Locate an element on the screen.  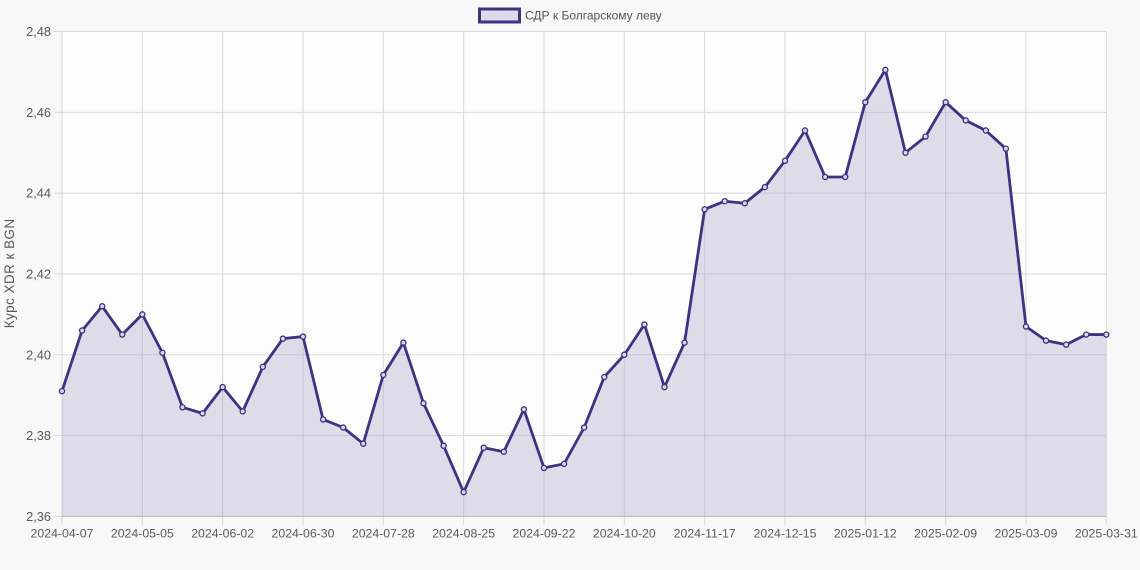
svg-text: 2025-03-09 is located at coordinates (1026, 534).